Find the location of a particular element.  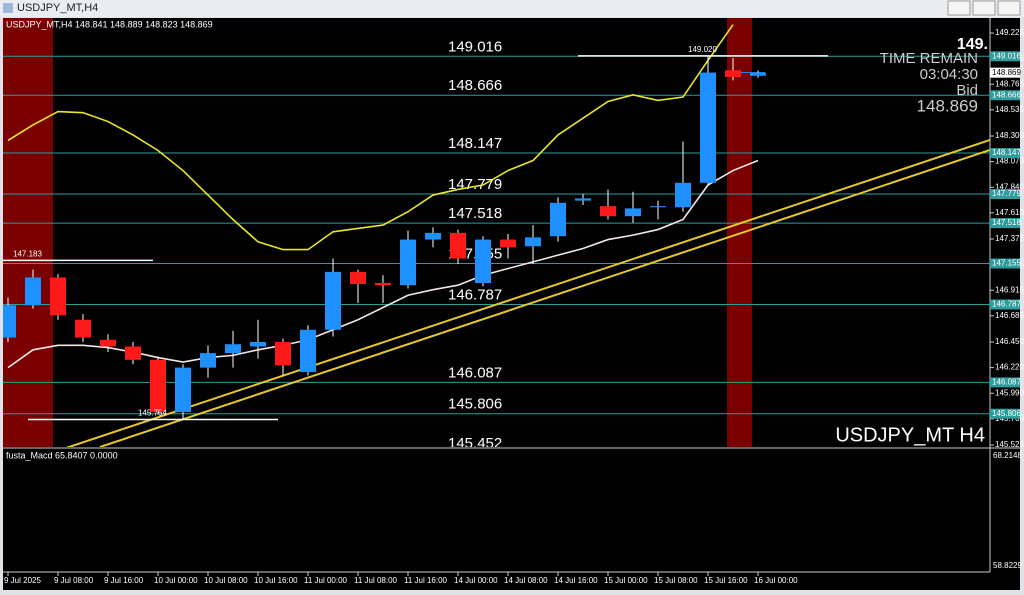

level-price-label: 148.147 is located at coordinates (1006, 152).